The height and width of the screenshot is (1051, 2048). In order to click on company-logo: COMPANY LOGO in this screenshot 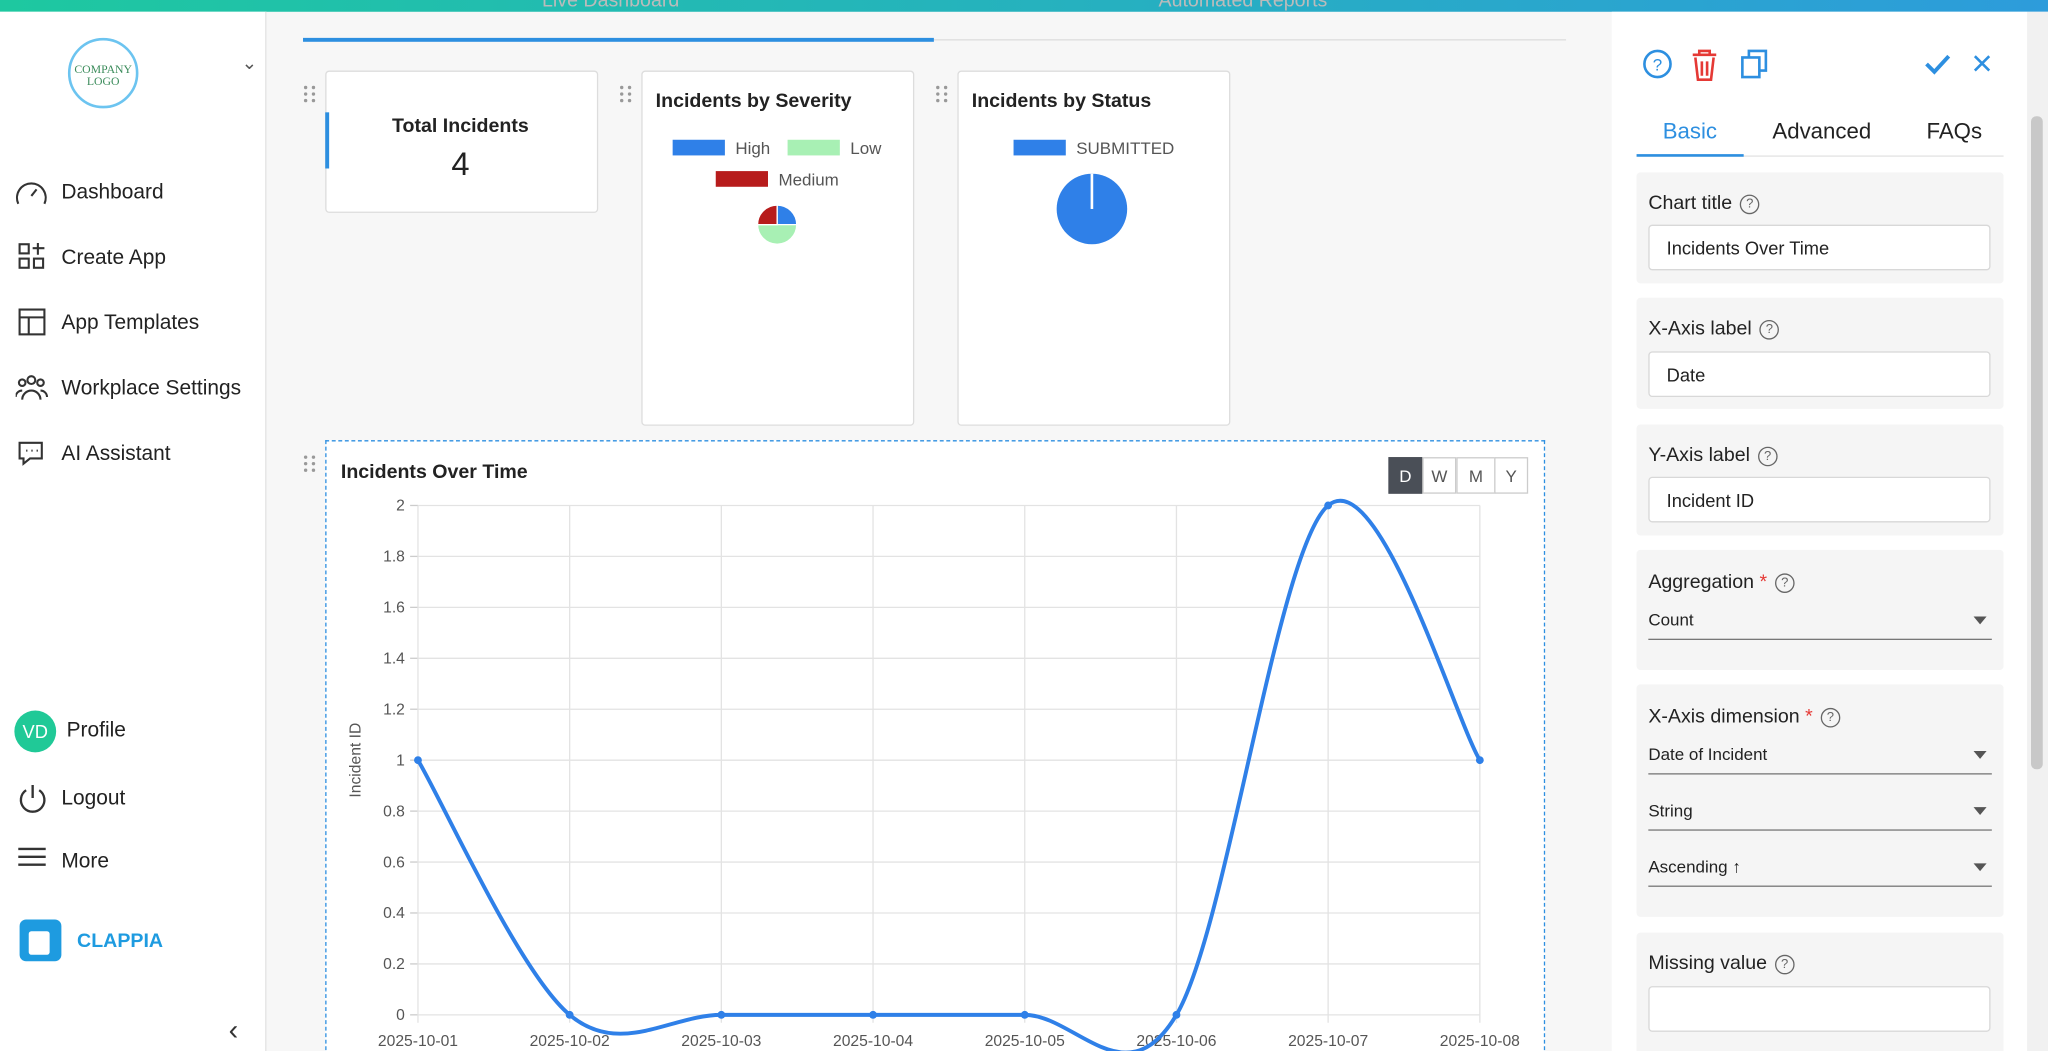, I will do `click(103, 73)`.